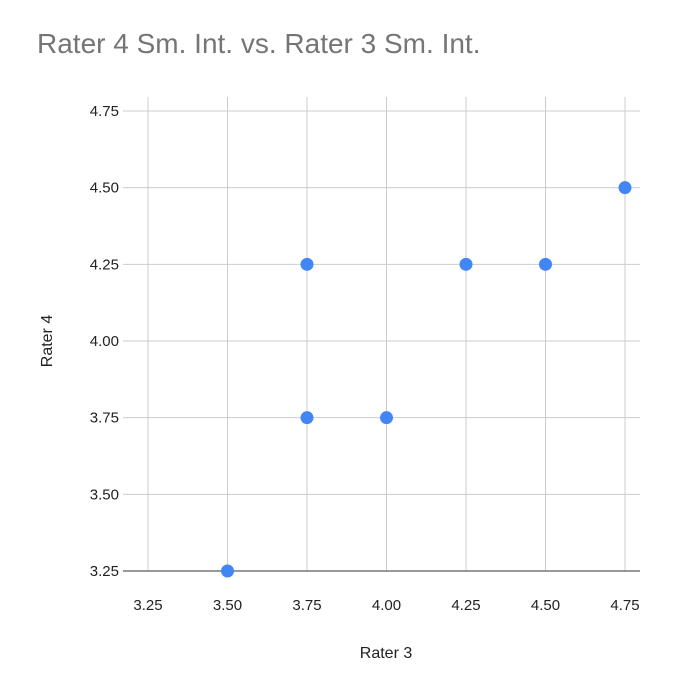 This screenshot has height=676, width=676. What do you see at coordinates (104, 264) in the screenshot?
I see `y-tick-label: 4.25` at bounding box center [104, 264].